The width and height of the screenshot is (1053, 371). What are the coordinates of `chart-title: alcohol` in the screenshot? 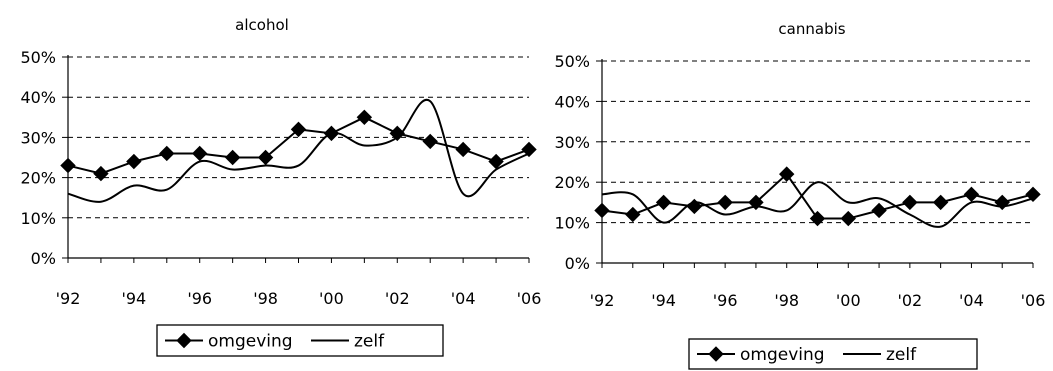 It's located at (262, 25).